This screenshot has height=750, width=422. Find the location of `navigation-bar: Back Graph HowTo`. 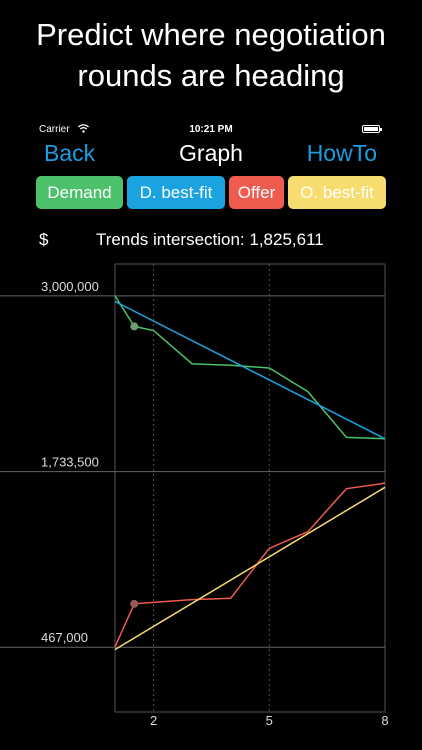

navigation-bar: Back Graph HowTo is located at coordinates (211, 155).